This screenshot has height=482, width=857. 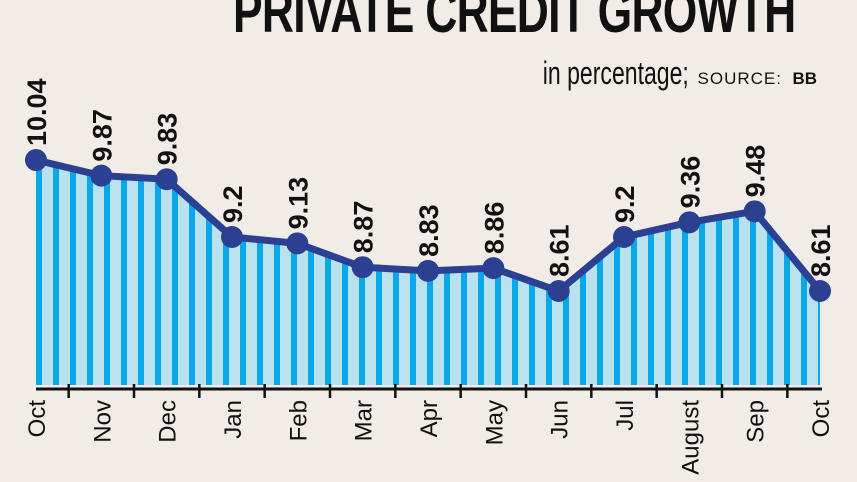 I want to click on chart-subtitle: in percentage; SOURCE: BB, so click(x=651, y=76).